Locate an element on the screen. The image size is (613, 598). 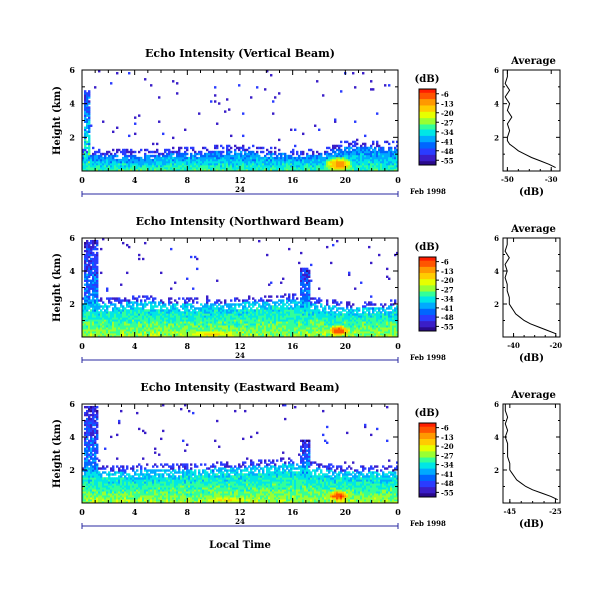
panel-title: Echo Intensity (Vertical Beam) is located at coordinates (240, 53).